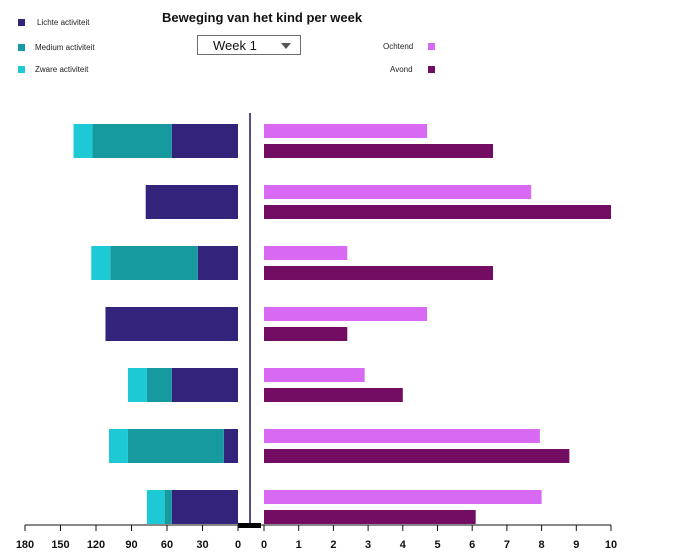 This screenshot has width=678, height=560. Describe the element at coordinates (63, 22) in the screenshot. I see `legend-label-lichte: Lichte activiteit` at that location.